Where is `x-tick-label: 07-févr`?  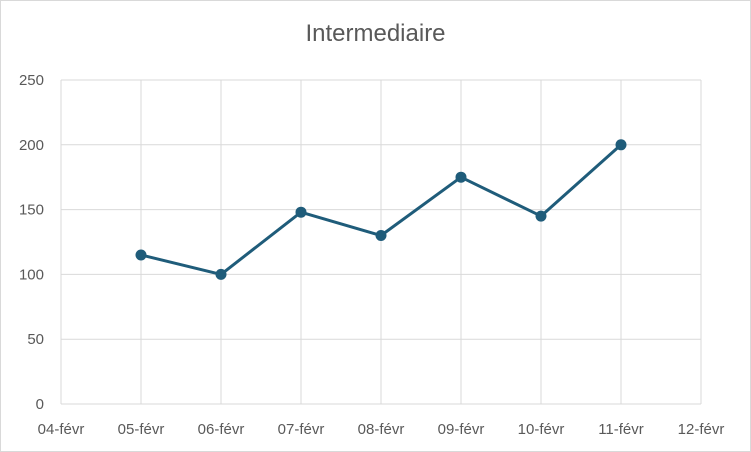 x-tick-label: 07-févr is located at coordinates (301, 429).